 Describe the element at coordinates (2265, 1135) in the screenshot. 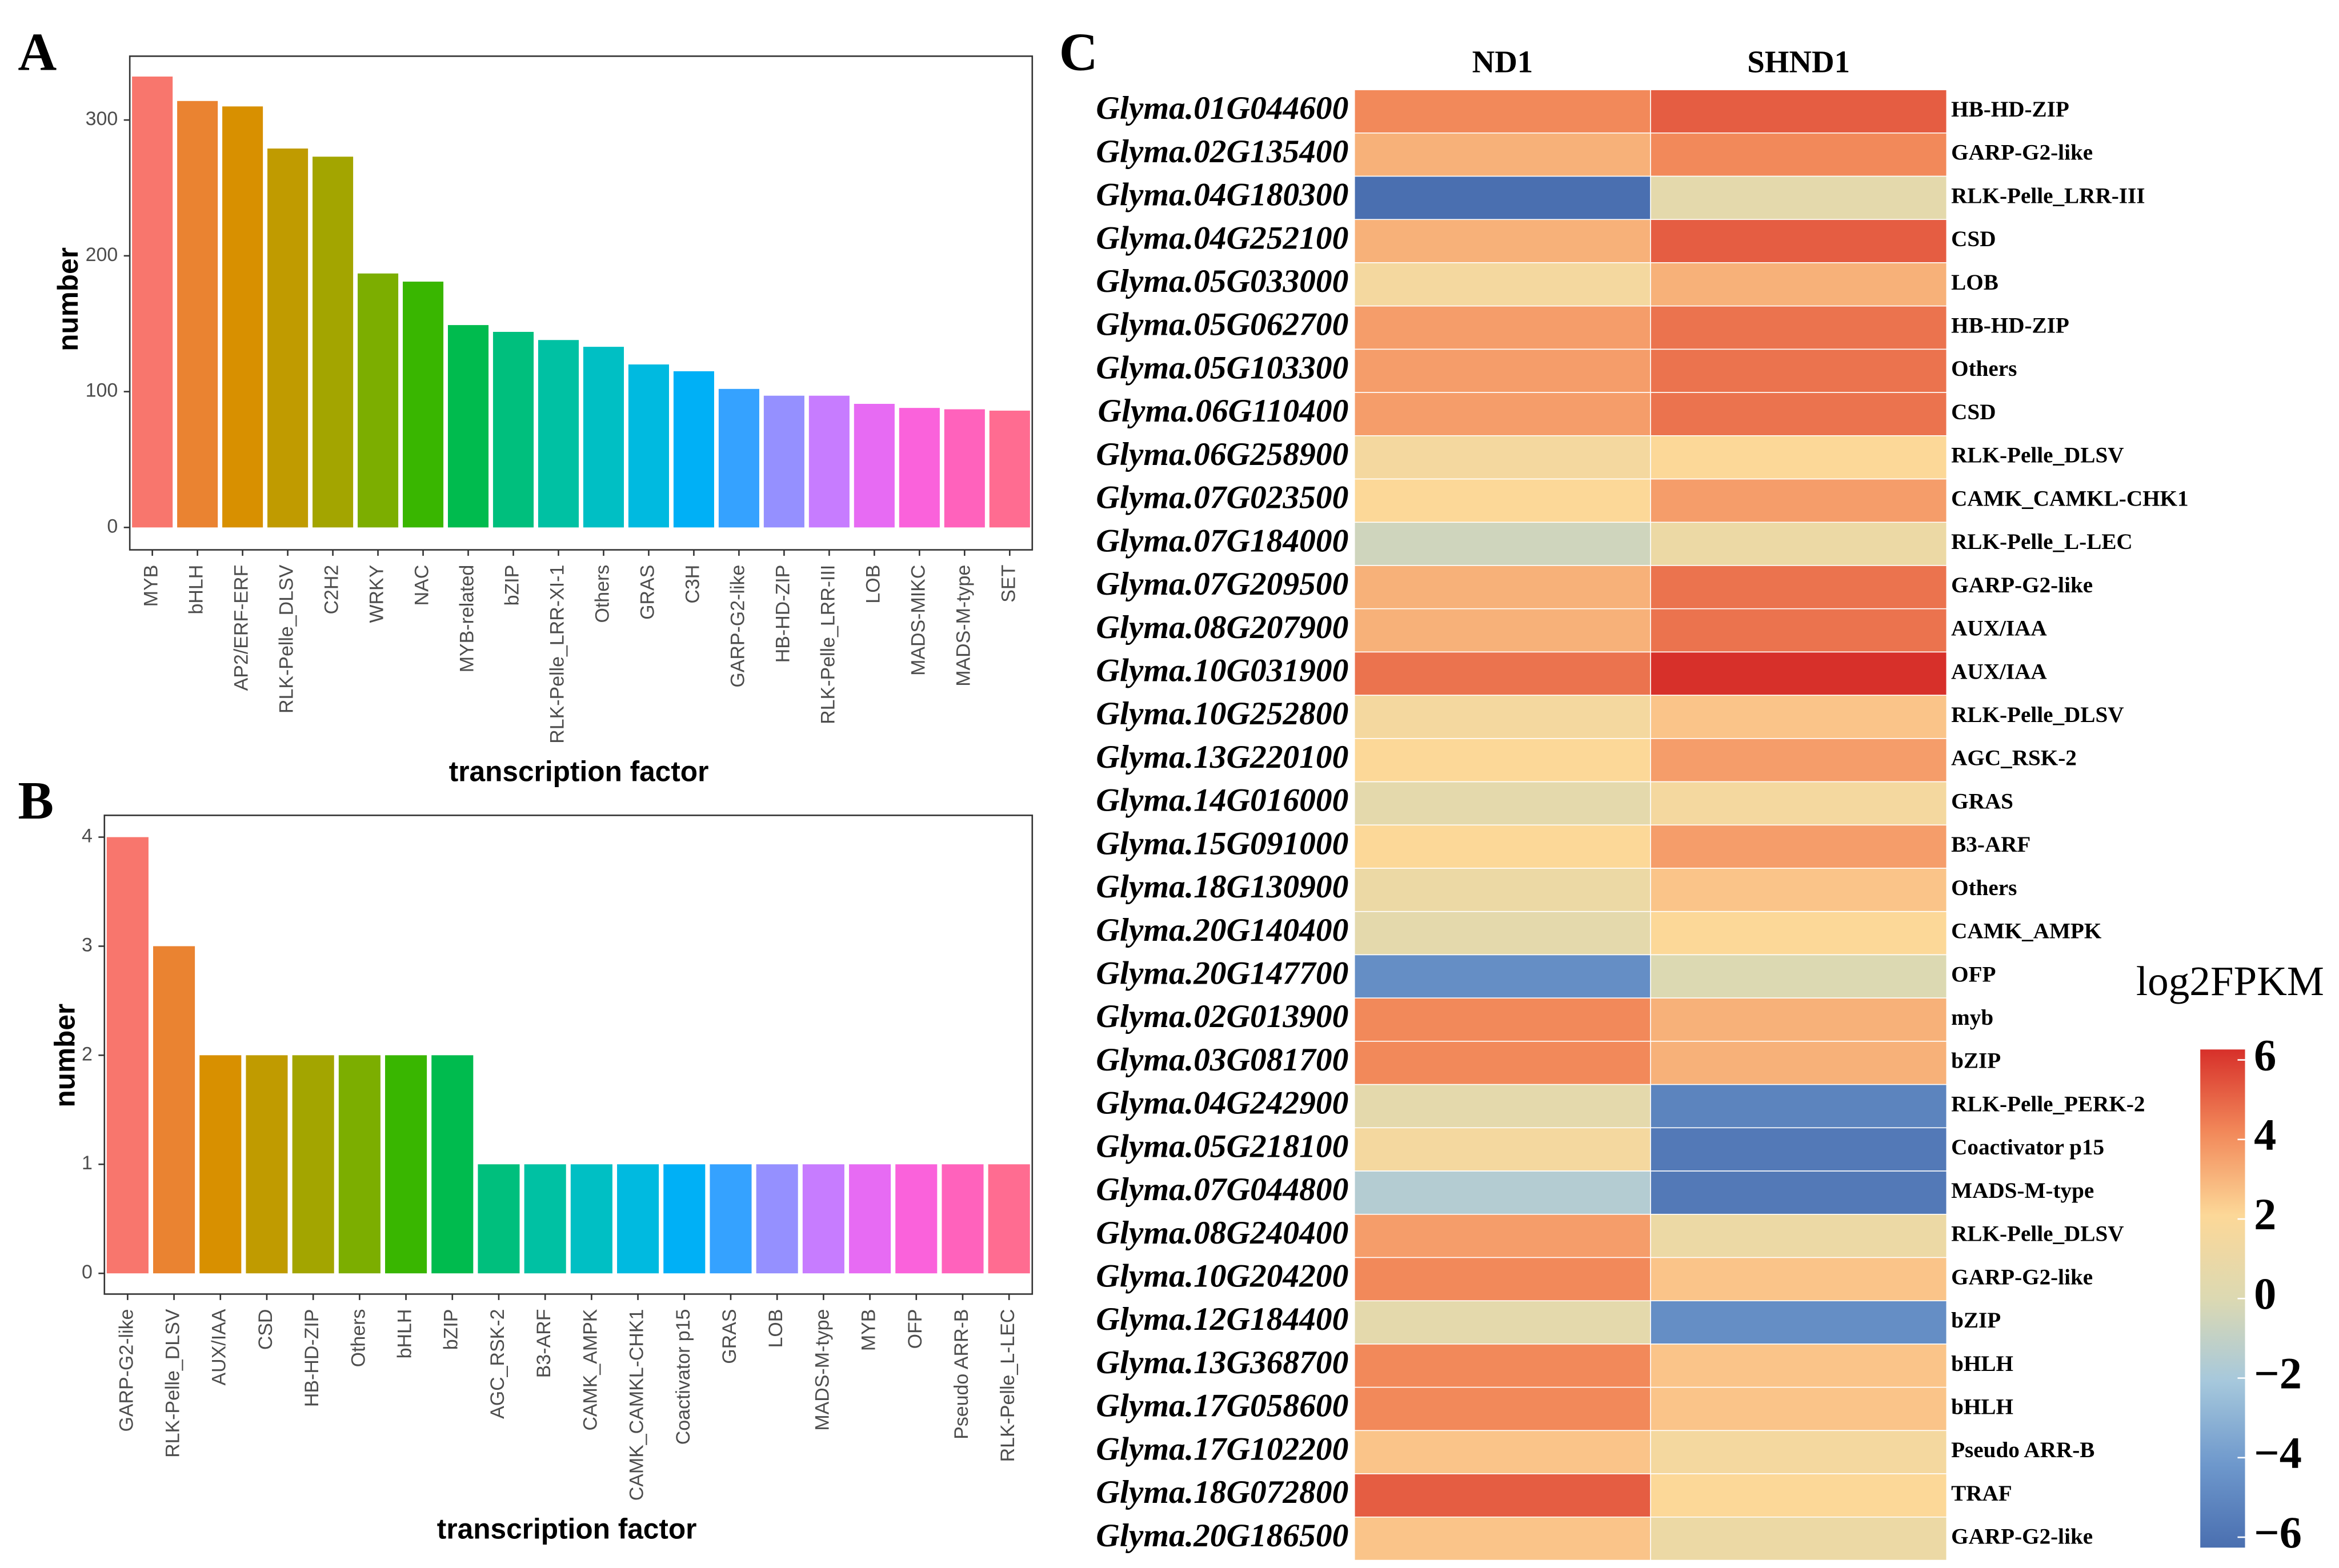

I see `colorbar-tick-label: 4` at that location.